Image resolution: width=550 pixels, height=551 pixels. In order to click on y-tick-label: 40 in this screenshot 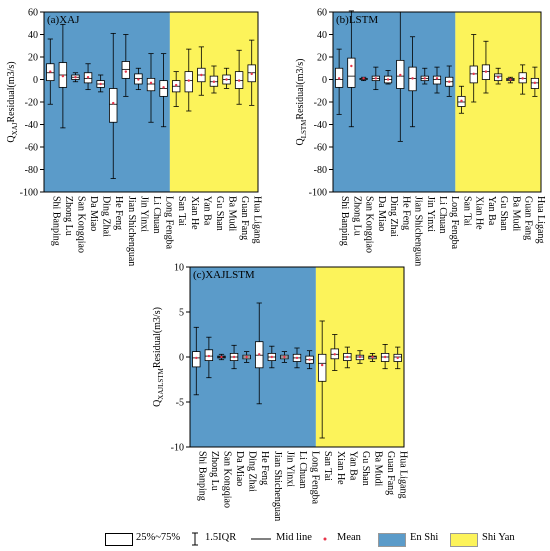, I will do `click(322, 35)`.